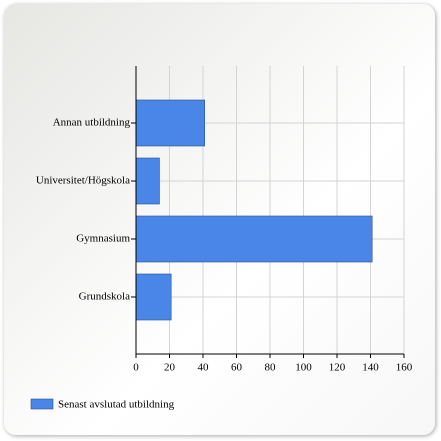 Image resolution: width=441 pixels, height=441 pixels. I want to click on x-tick-label: 120, so click(337, 368).